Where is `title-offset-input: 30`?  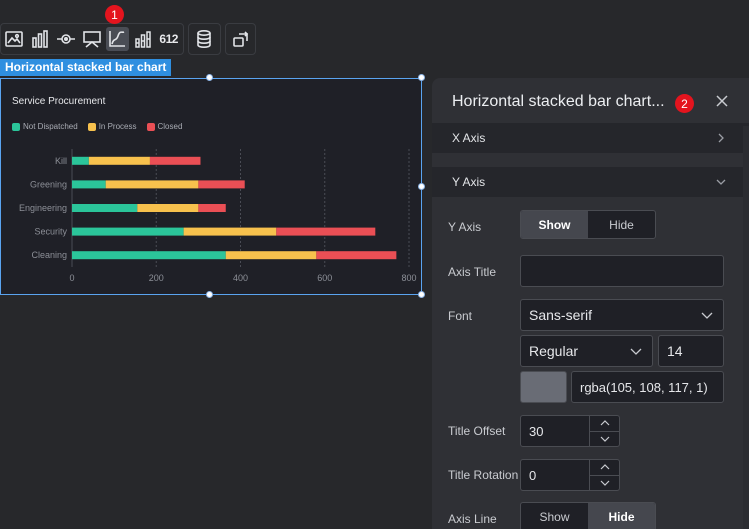 title-offset-input: 30 is located at coordinates (570, 431).